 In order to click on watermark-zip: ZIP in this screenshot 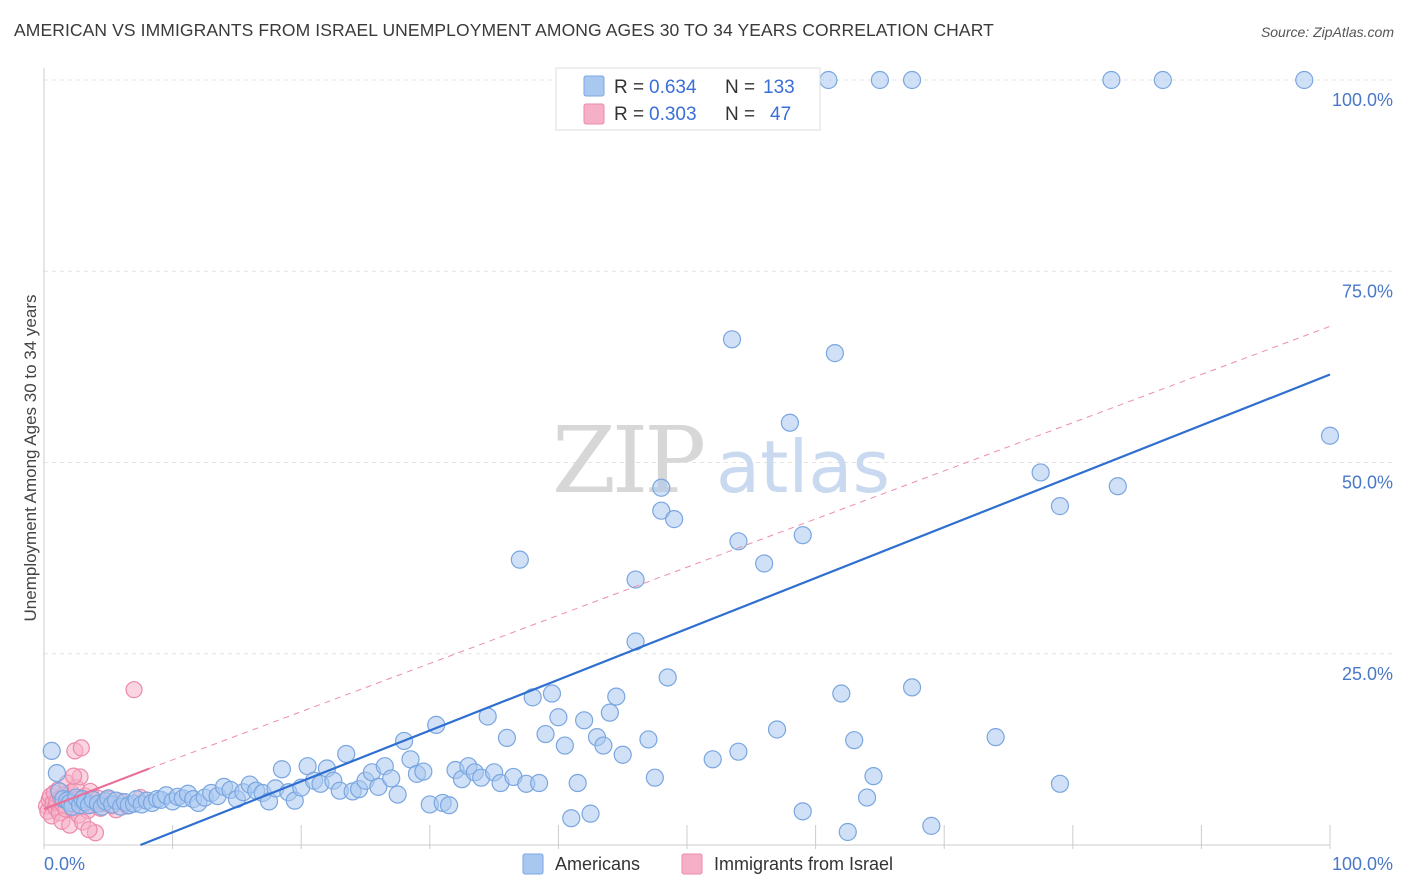, I will do `click(627, 460)`.